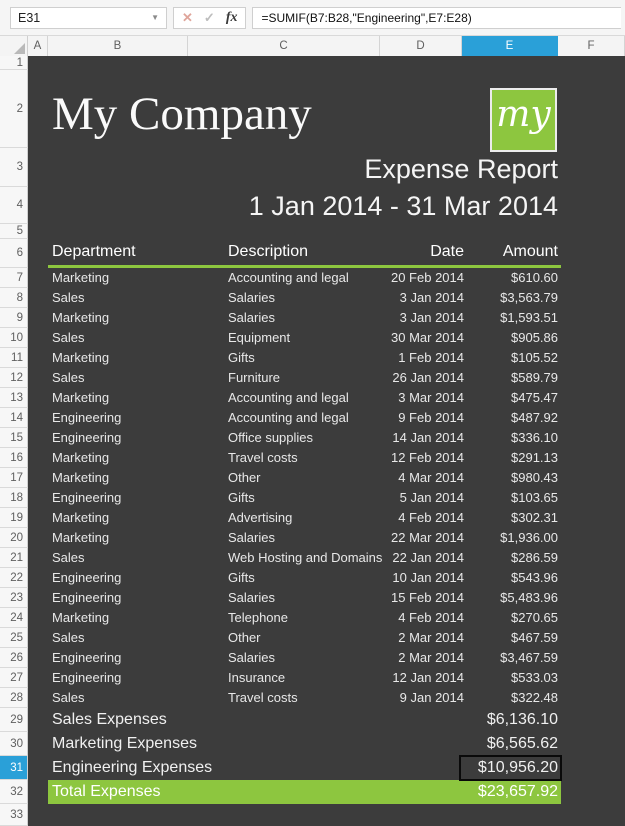  What do you see at coordinates (14, 598) in the screenshot?
I see `row-header-23: 23` at bounding box center [14, 598].